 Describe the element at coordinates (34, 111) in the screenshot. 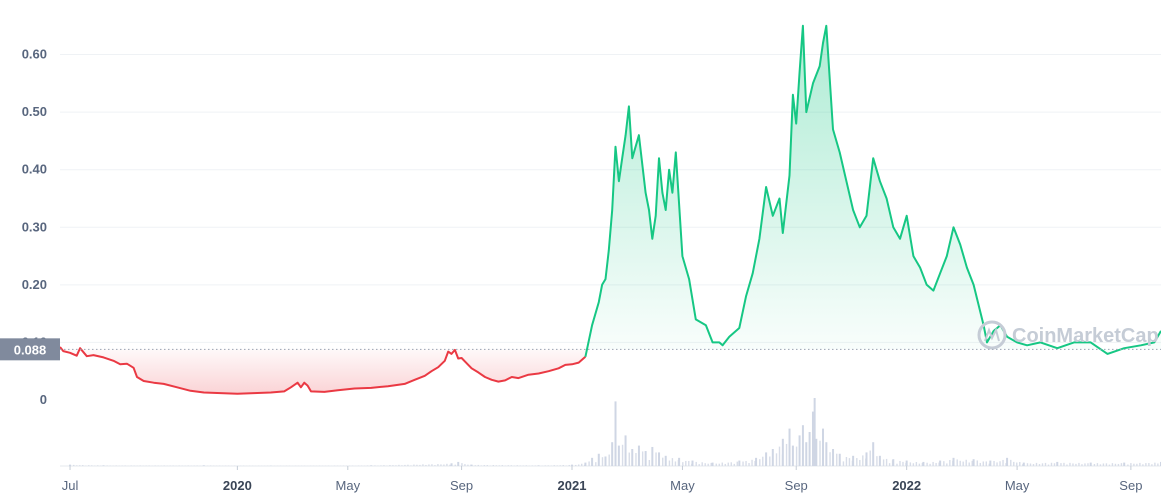

I see `y-tick-label: 0.50` at that location.